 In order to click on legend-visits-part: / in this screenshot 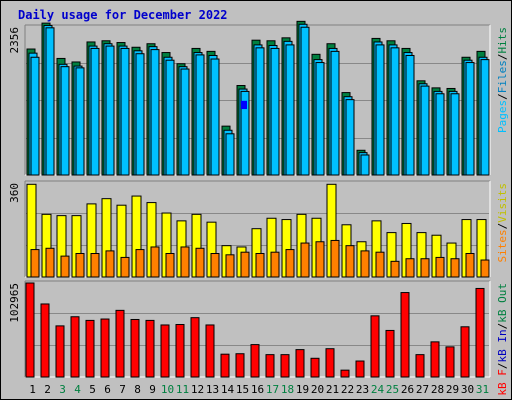, I will do `click(502, 226)`.